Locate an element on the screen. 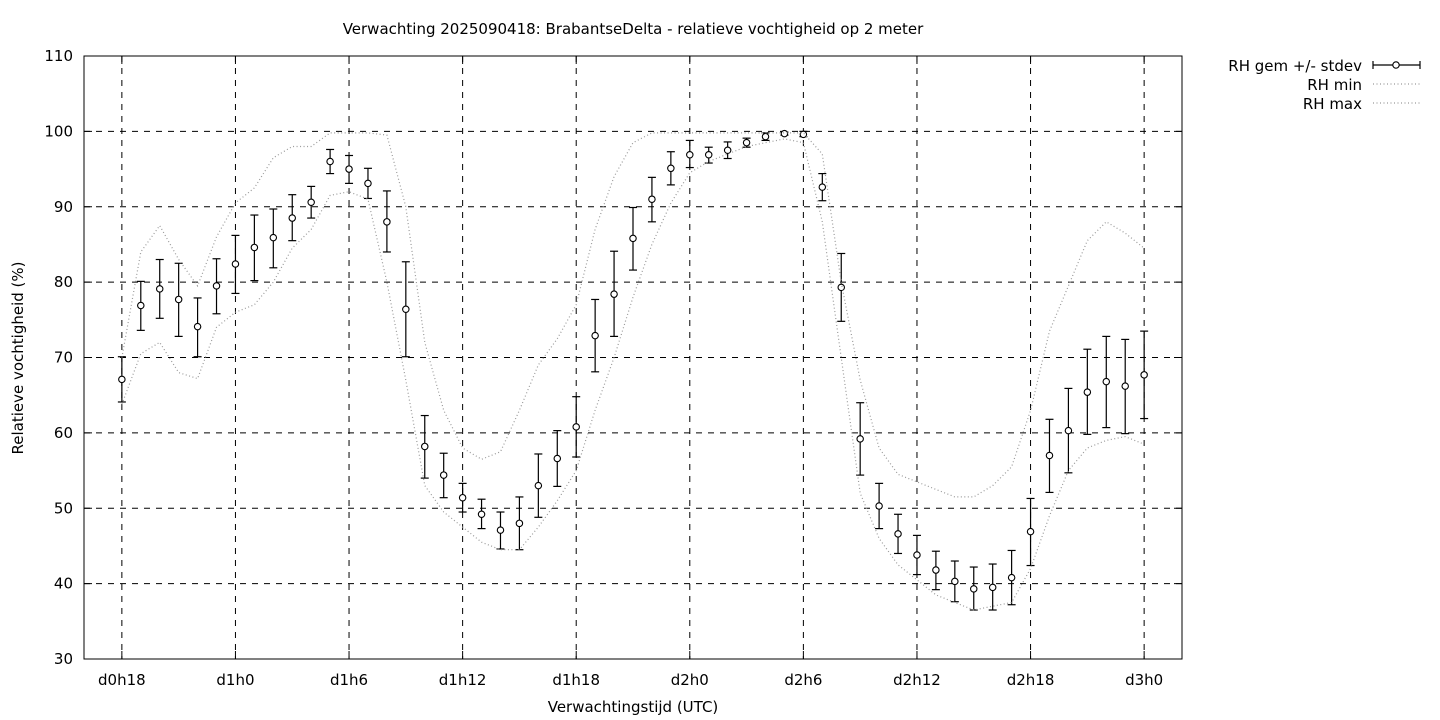 The image size is (1440, 720). x-tick-label: d2h18 is located at coordinates (1031, 680).